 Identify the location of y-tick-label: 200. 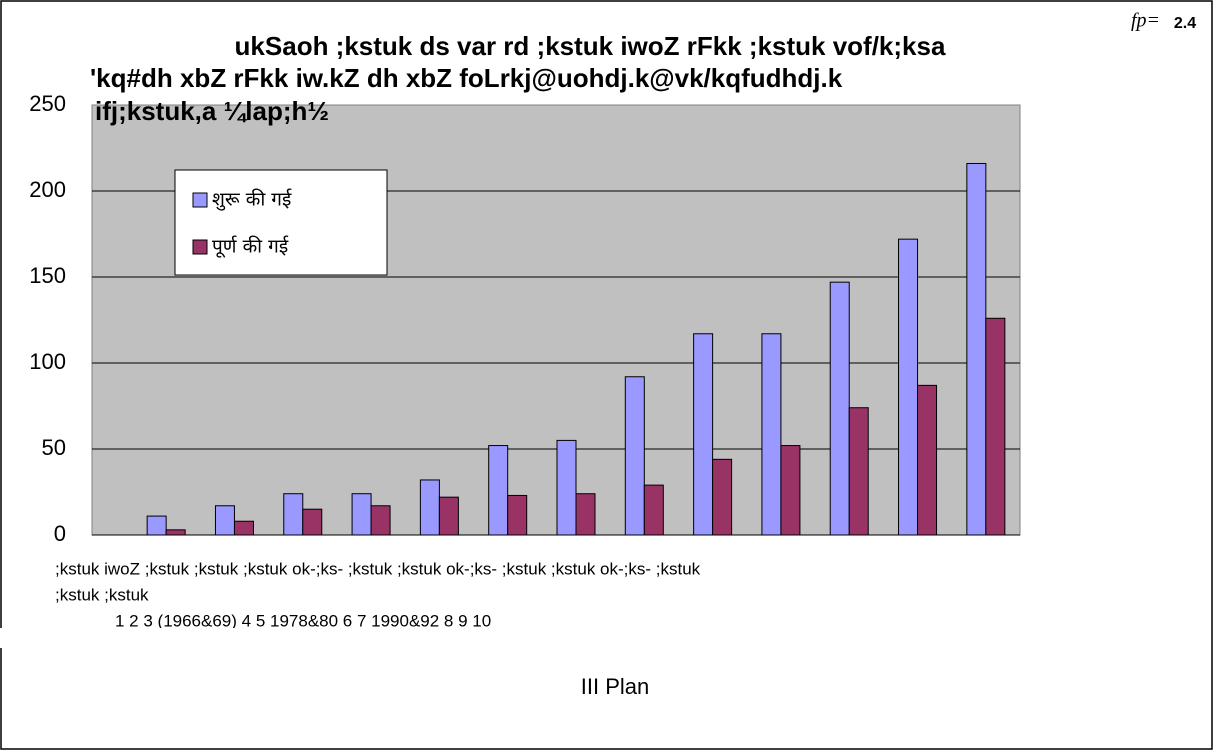
(47, 189).